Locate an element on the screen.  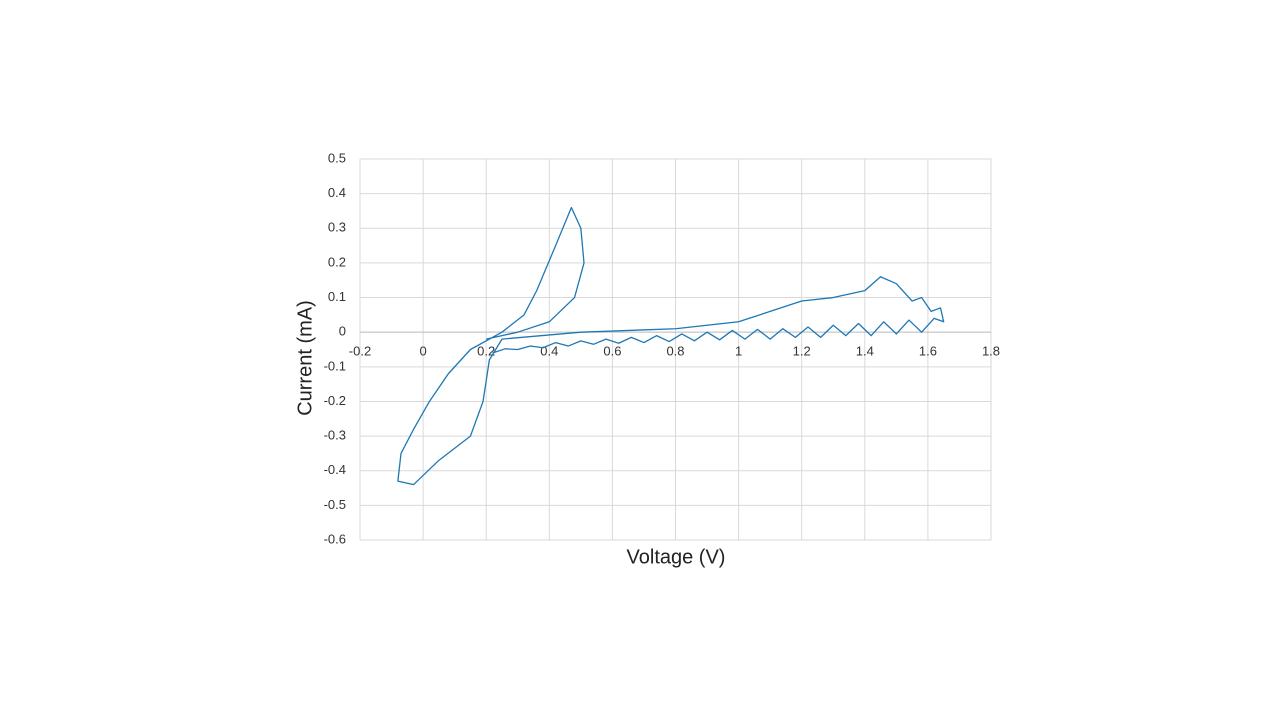
x-tick-label: 1.4 is located at coordinates (865, 351).